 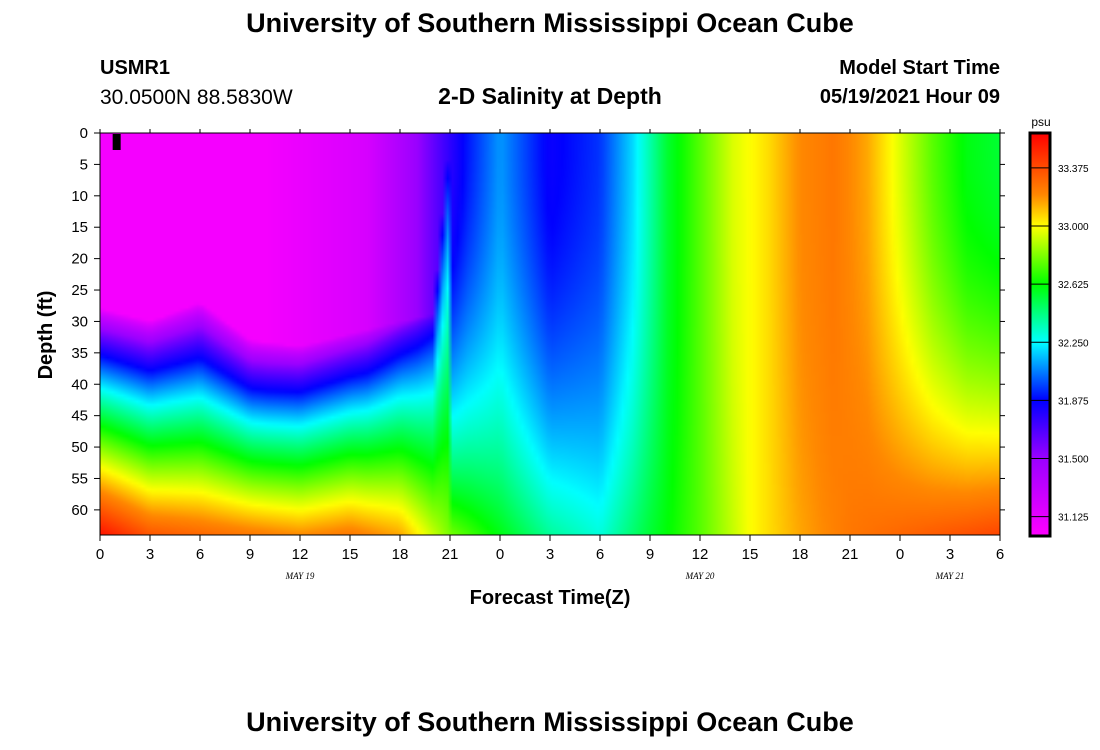 I want to click on y-tick-label: 15, so click(x=79, y=227).